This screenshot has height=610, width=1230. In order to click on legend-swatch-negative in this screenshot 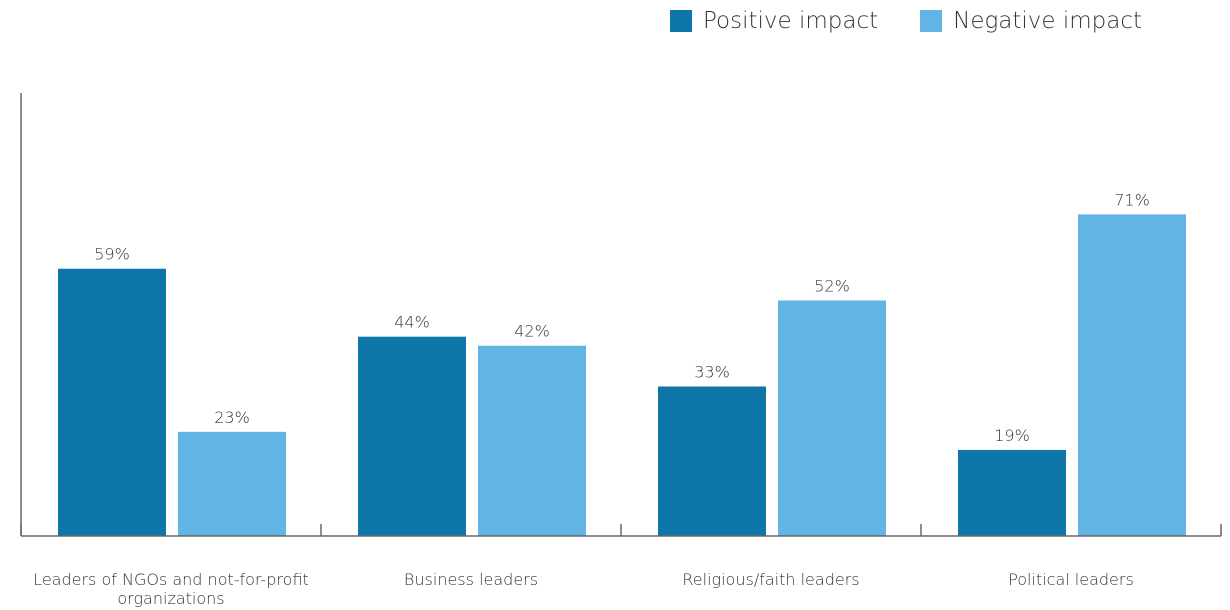, I will do `click(931, 21)`.